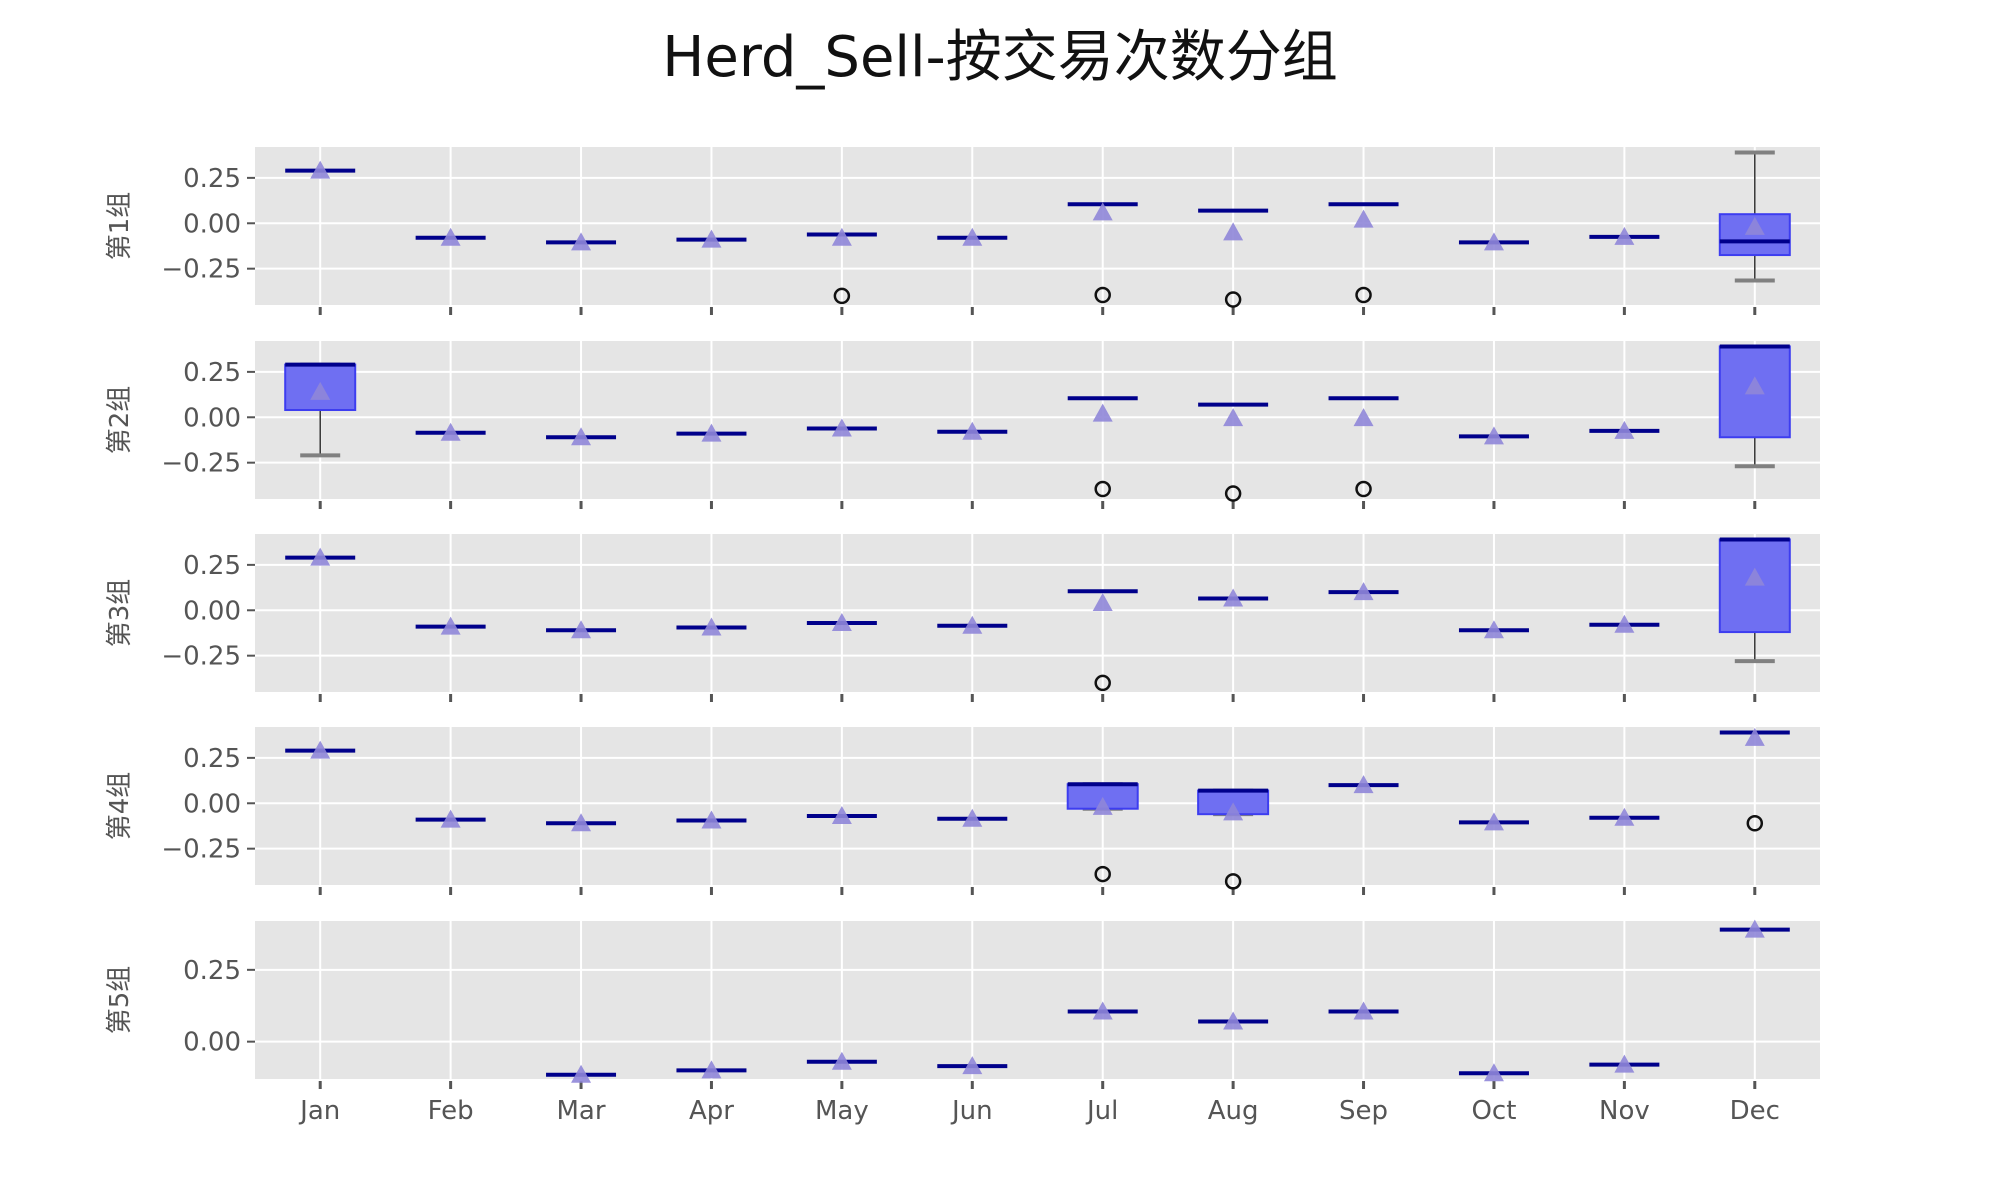  Describe the element at coordinates (1754, 576) in the screenshot. I see `panel-3-Dec-mean-marker` at that location.